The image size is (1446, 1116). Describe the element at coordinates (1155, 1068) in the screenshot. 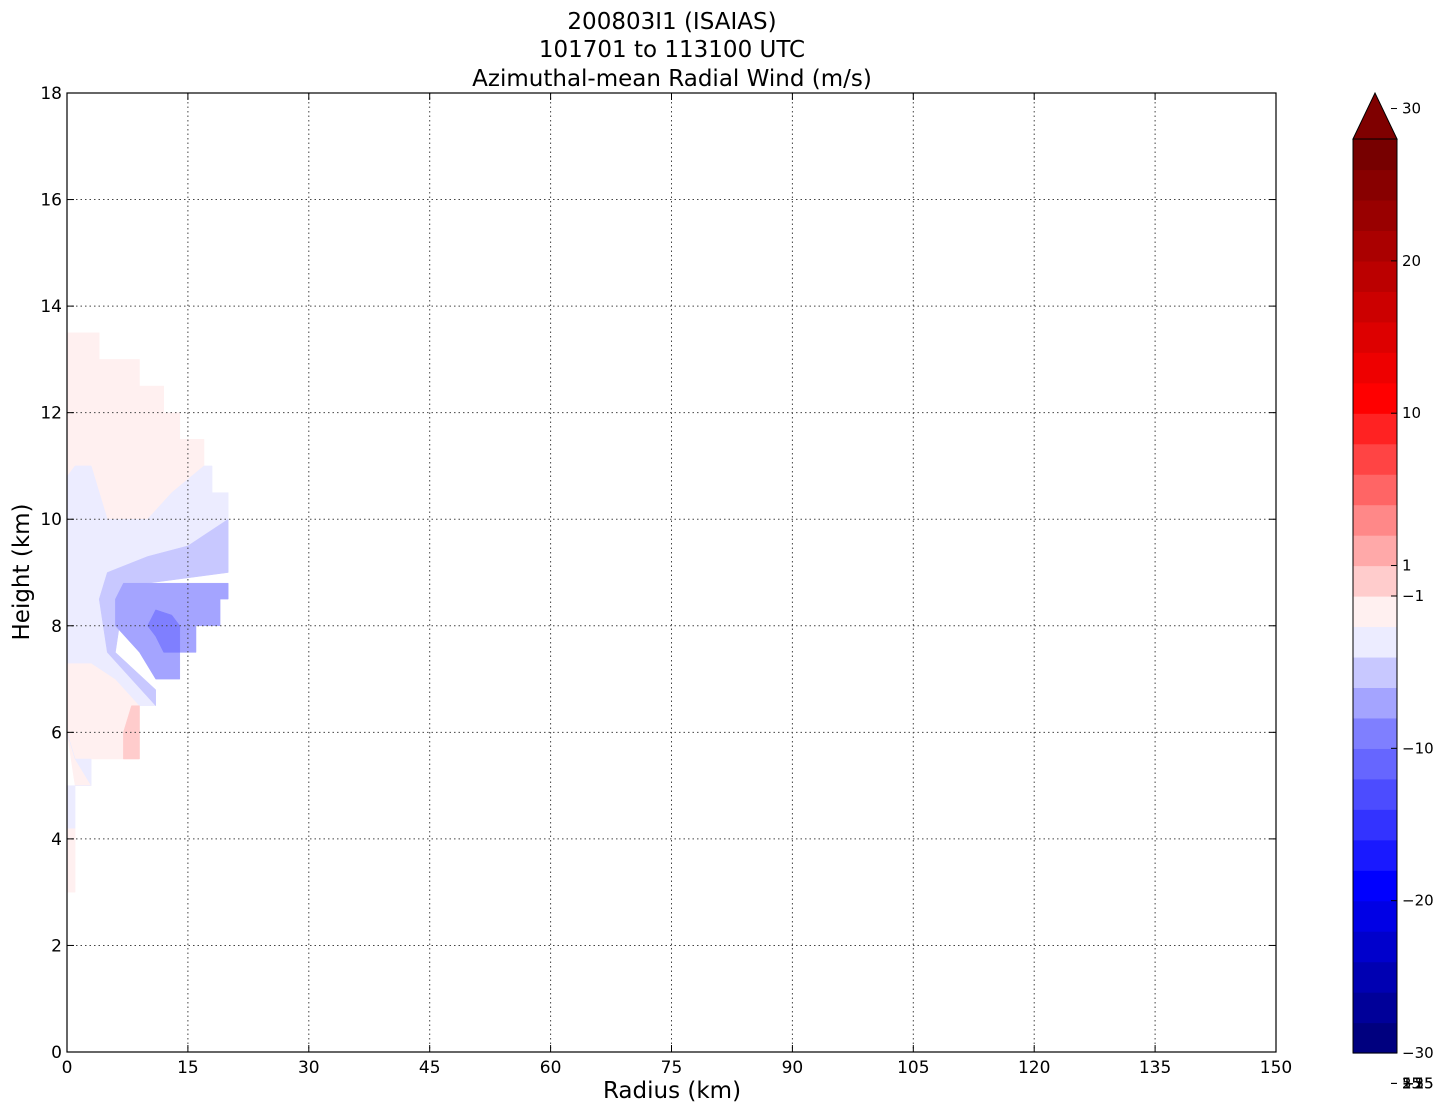

I see `x-tick-label-9: 135` at that location.